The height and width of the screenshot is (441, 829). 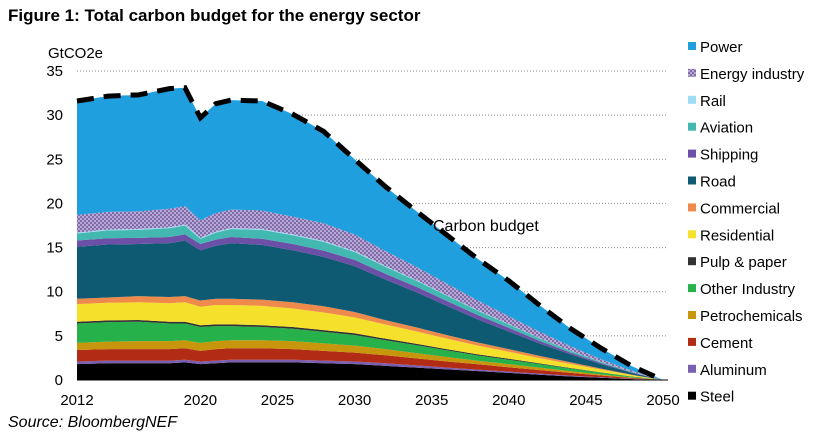 I want to click on legend-label: Cement, so click(x=726, y=343).